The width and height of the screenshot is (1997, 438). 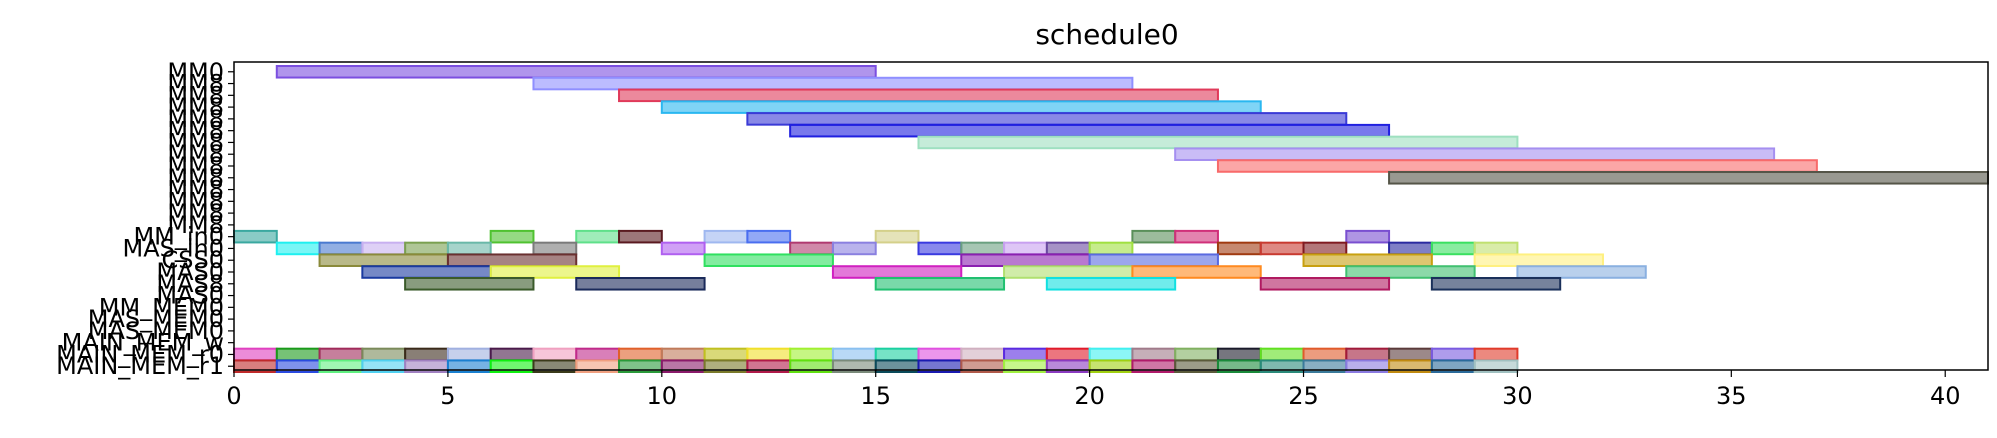 I want to click on y-tick-label: MM_MEM0, so click(x=161, y=307).